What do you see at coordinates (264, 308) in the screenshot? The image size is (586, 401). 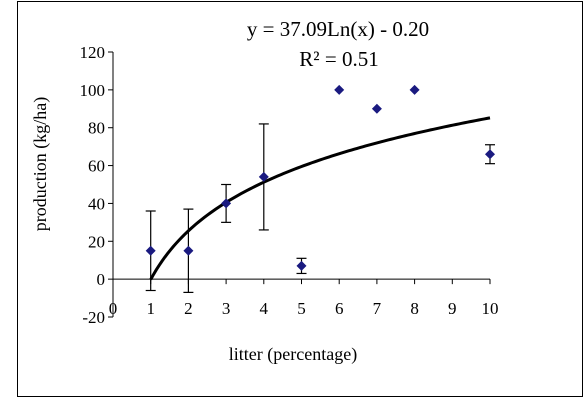 I see `x-tick-label: 4` at bounding box center [264, 308].